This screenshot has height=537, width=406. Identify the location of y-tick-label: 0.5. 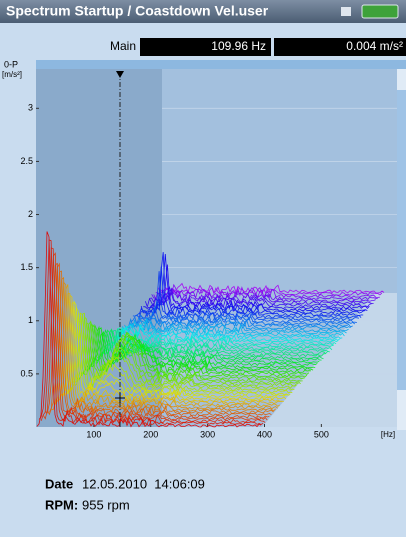
(26, 373).